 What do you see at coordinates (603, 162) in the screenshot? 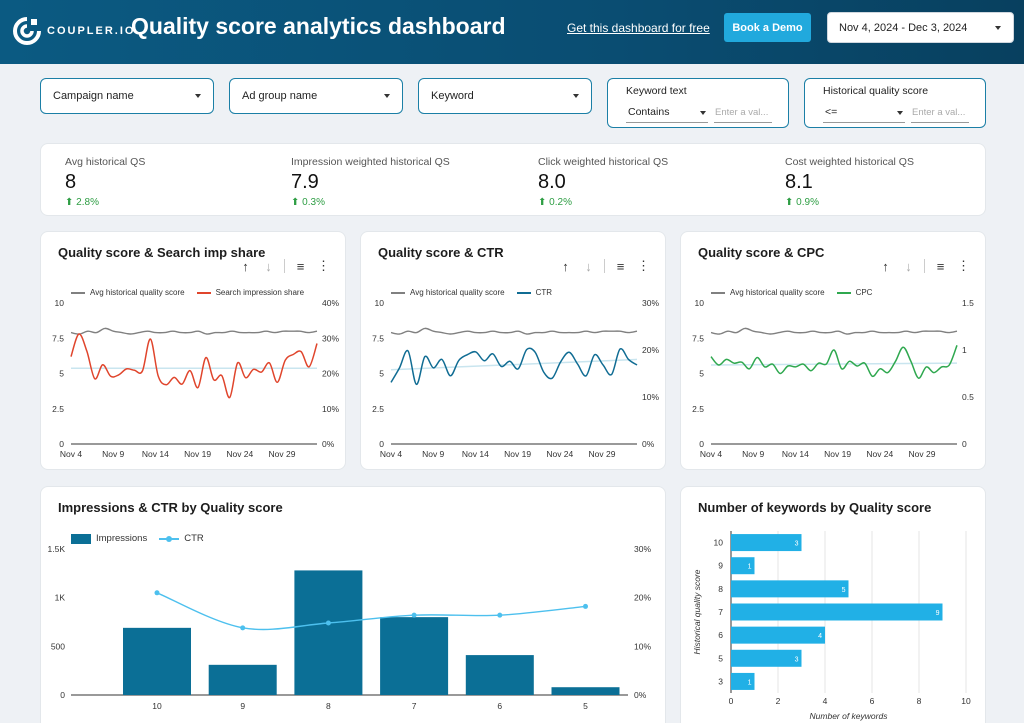
I see `kpi-label: Click weighted historical QS` at bounding box center [603, 162].